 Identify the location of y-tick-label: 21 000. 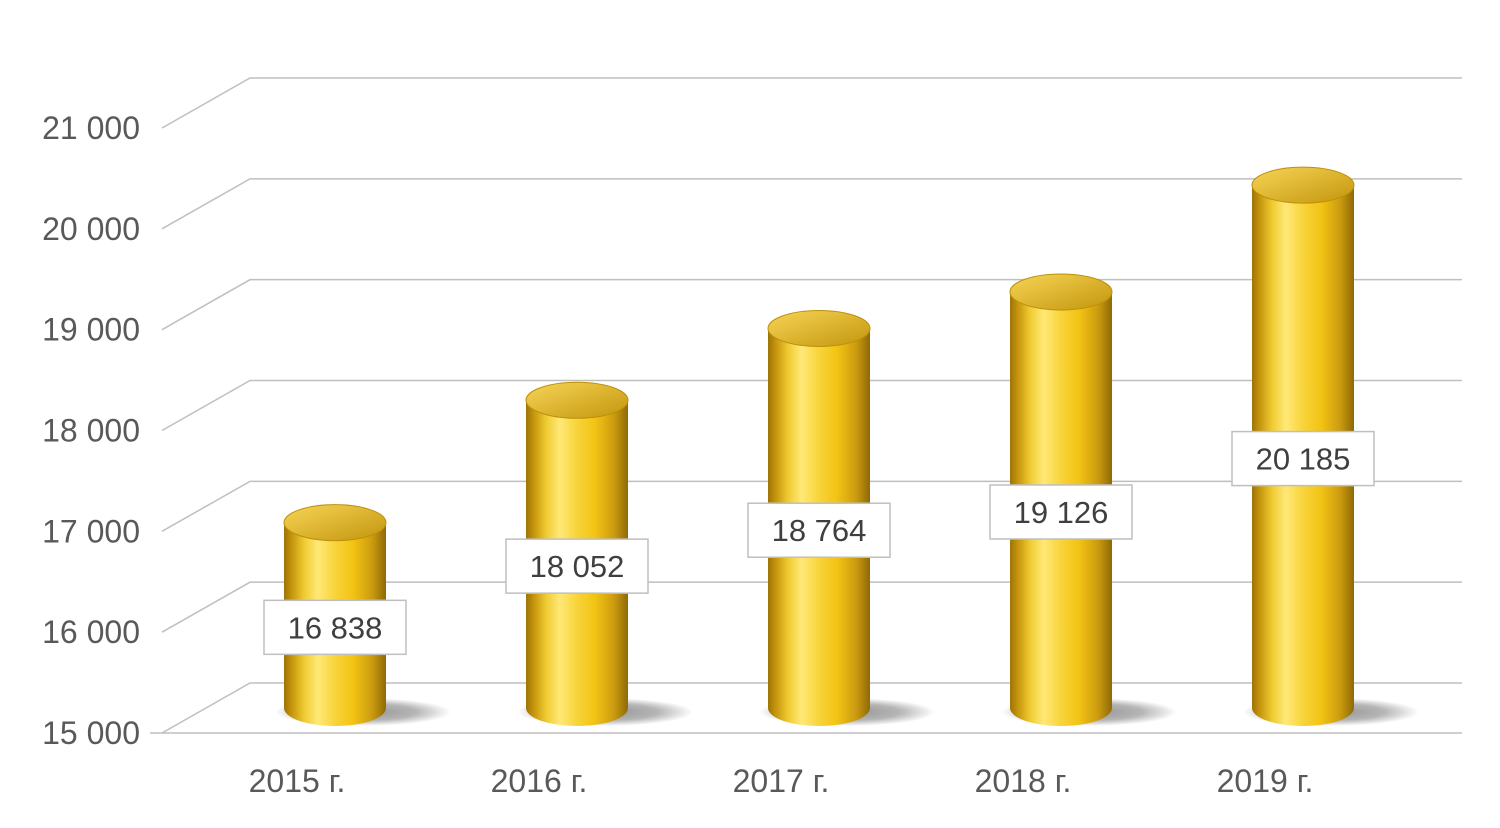
(91, 128).